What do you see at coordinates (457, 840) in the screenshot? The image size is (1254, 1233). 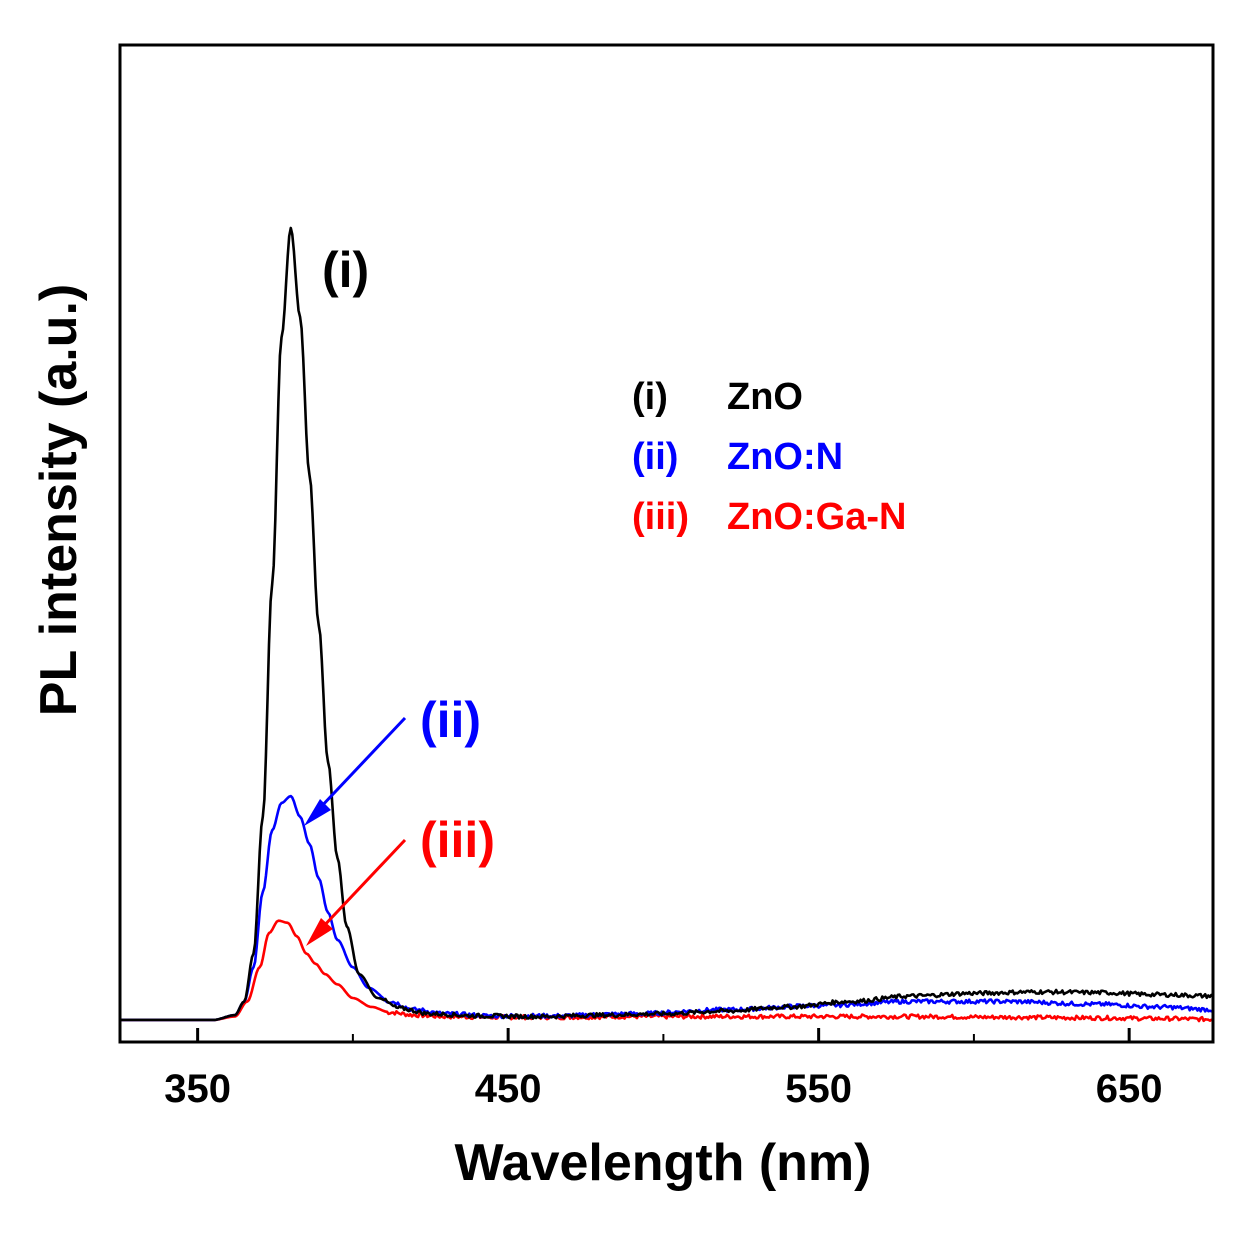 I see `peak-label-iii: (iii)` at bounding box center [457, 840].